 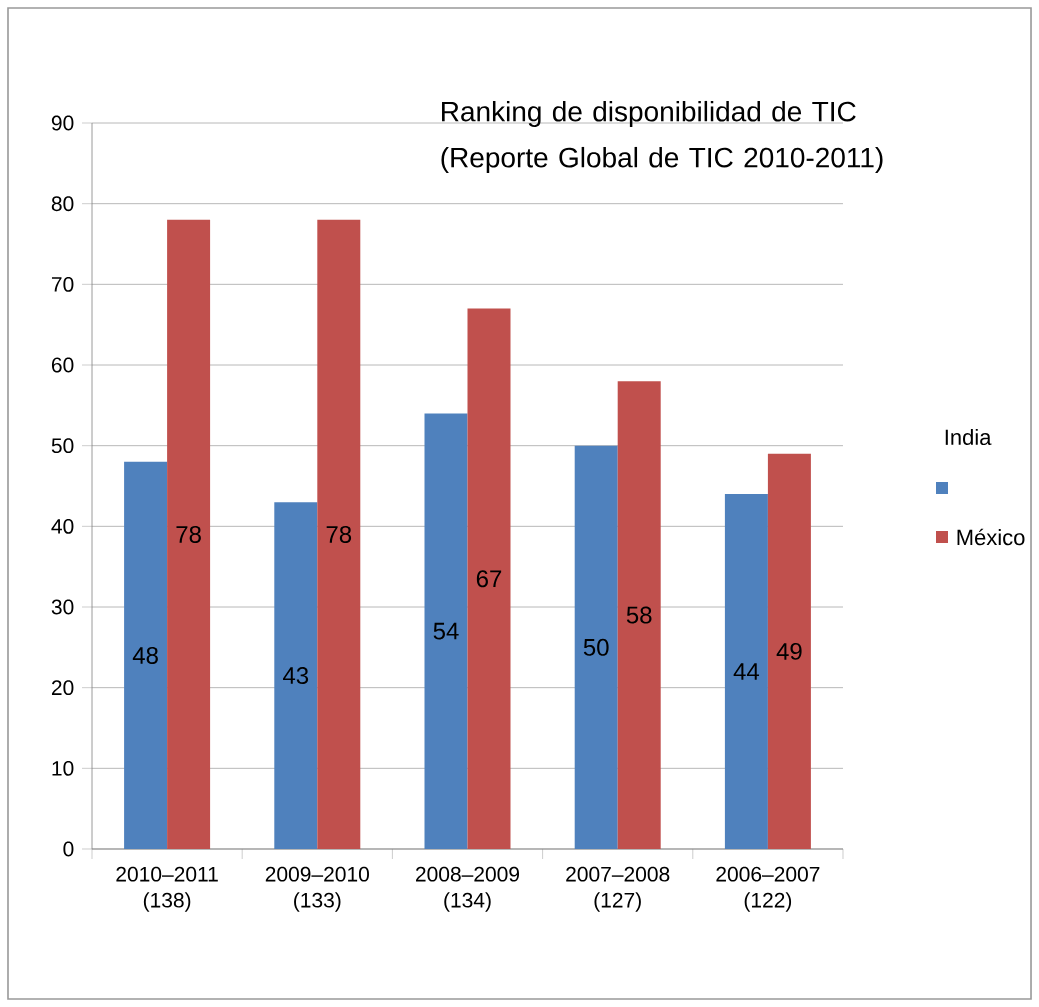 I want to click on data-label: 48, so click(x=145, y=655).